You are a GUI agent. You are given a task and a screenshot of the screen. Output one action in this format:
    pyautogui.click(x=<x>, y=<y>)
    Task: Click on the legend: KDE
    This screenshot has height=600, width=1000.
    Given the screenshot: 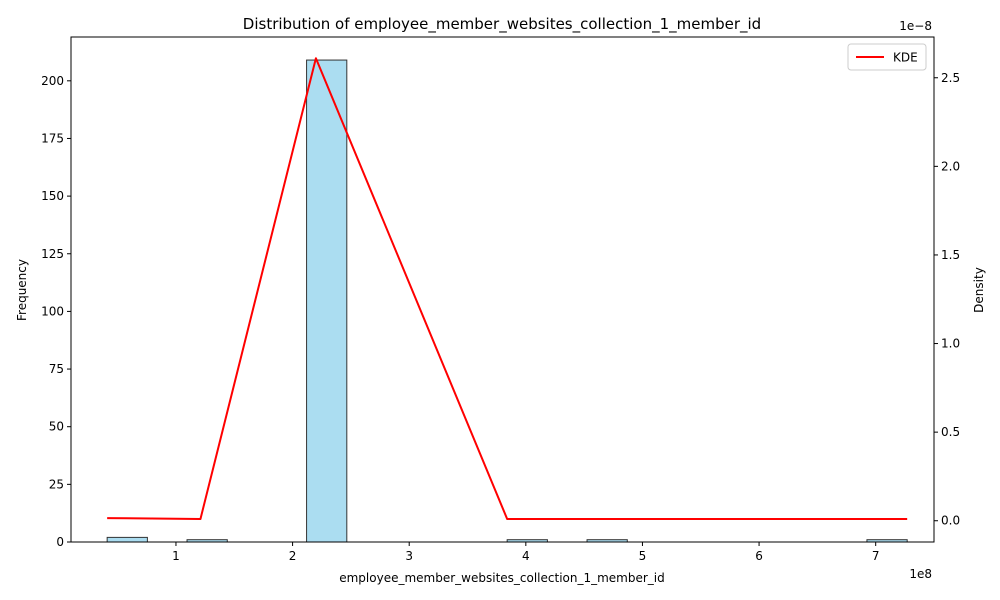 What is the action you would take?
    pyautogui.click(x=887, y=57)
    